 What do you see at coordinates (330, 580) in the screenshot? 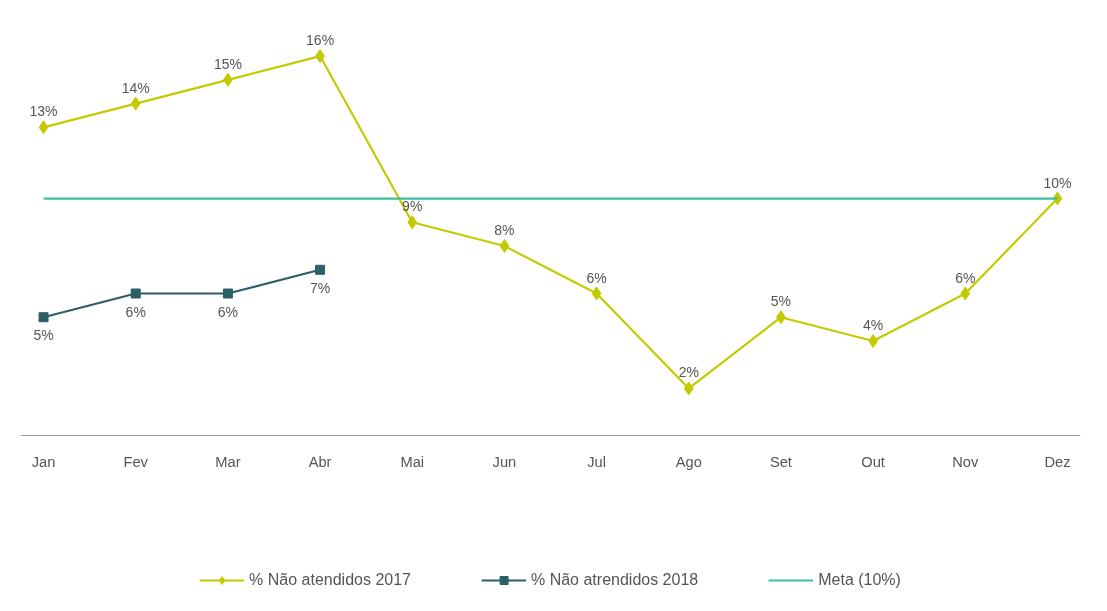
I see `legend-label: % Não atendidos 2017` at bounding box center [330, 580].